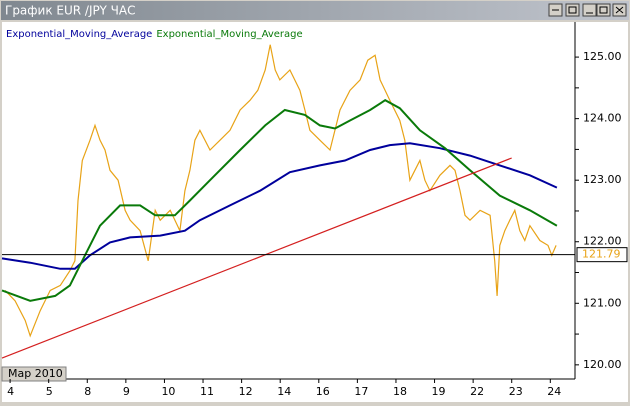  I want to click on button-minimize, so click(589, 10).